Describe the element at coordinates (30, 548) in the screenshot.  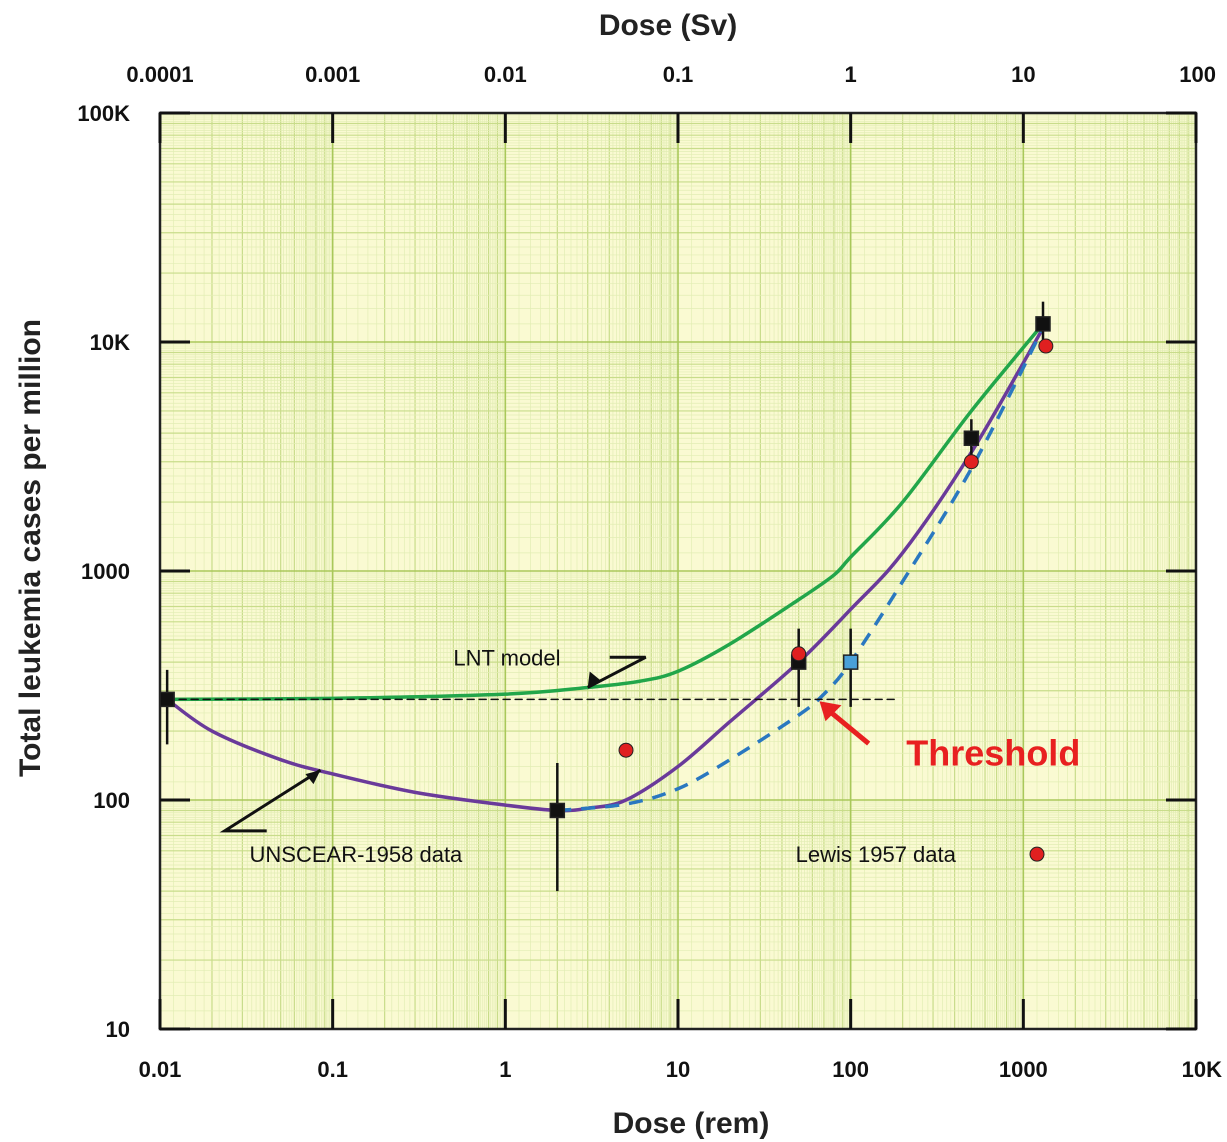
I see `y-axis-title: Total leukemia cases per million` at that location.